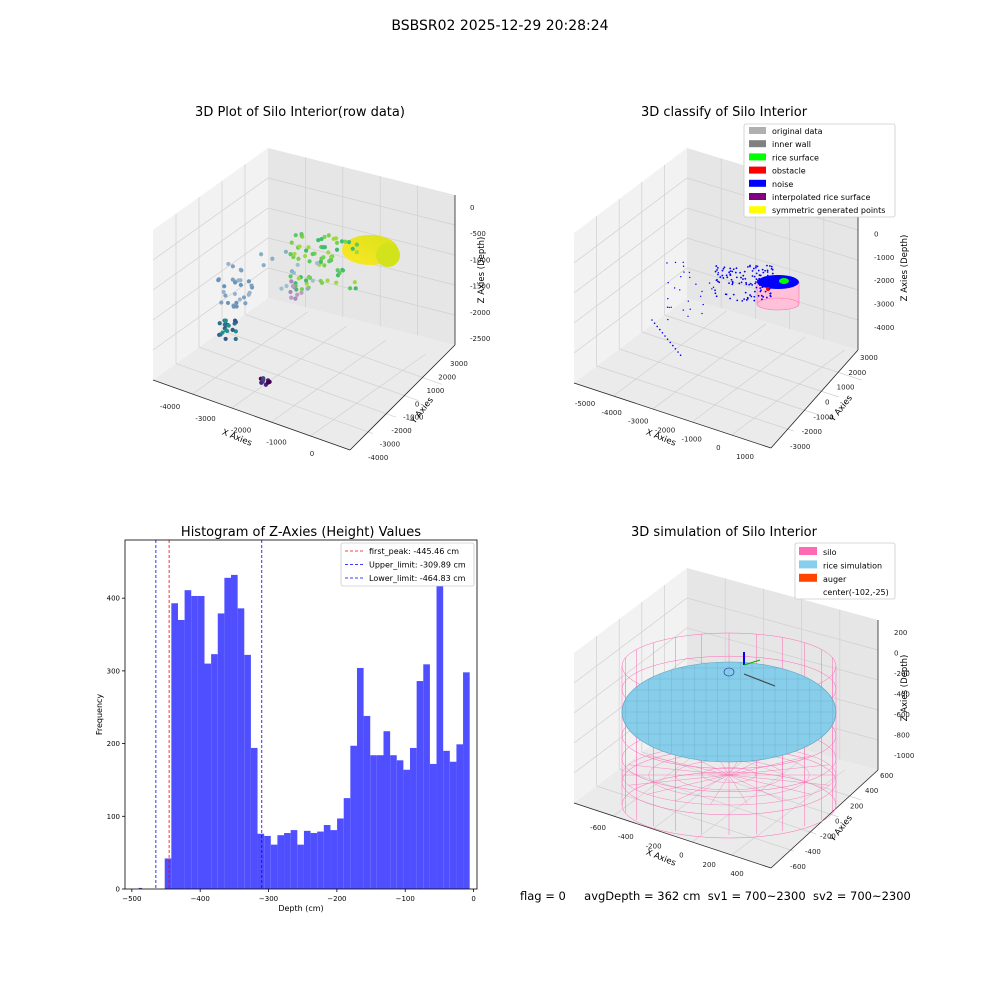 This screenshot has width=1000, height=1000. Describe the element at coordinates (841, 409) in the screenshot. I see `y-axis-label: Y Axies` at that location.